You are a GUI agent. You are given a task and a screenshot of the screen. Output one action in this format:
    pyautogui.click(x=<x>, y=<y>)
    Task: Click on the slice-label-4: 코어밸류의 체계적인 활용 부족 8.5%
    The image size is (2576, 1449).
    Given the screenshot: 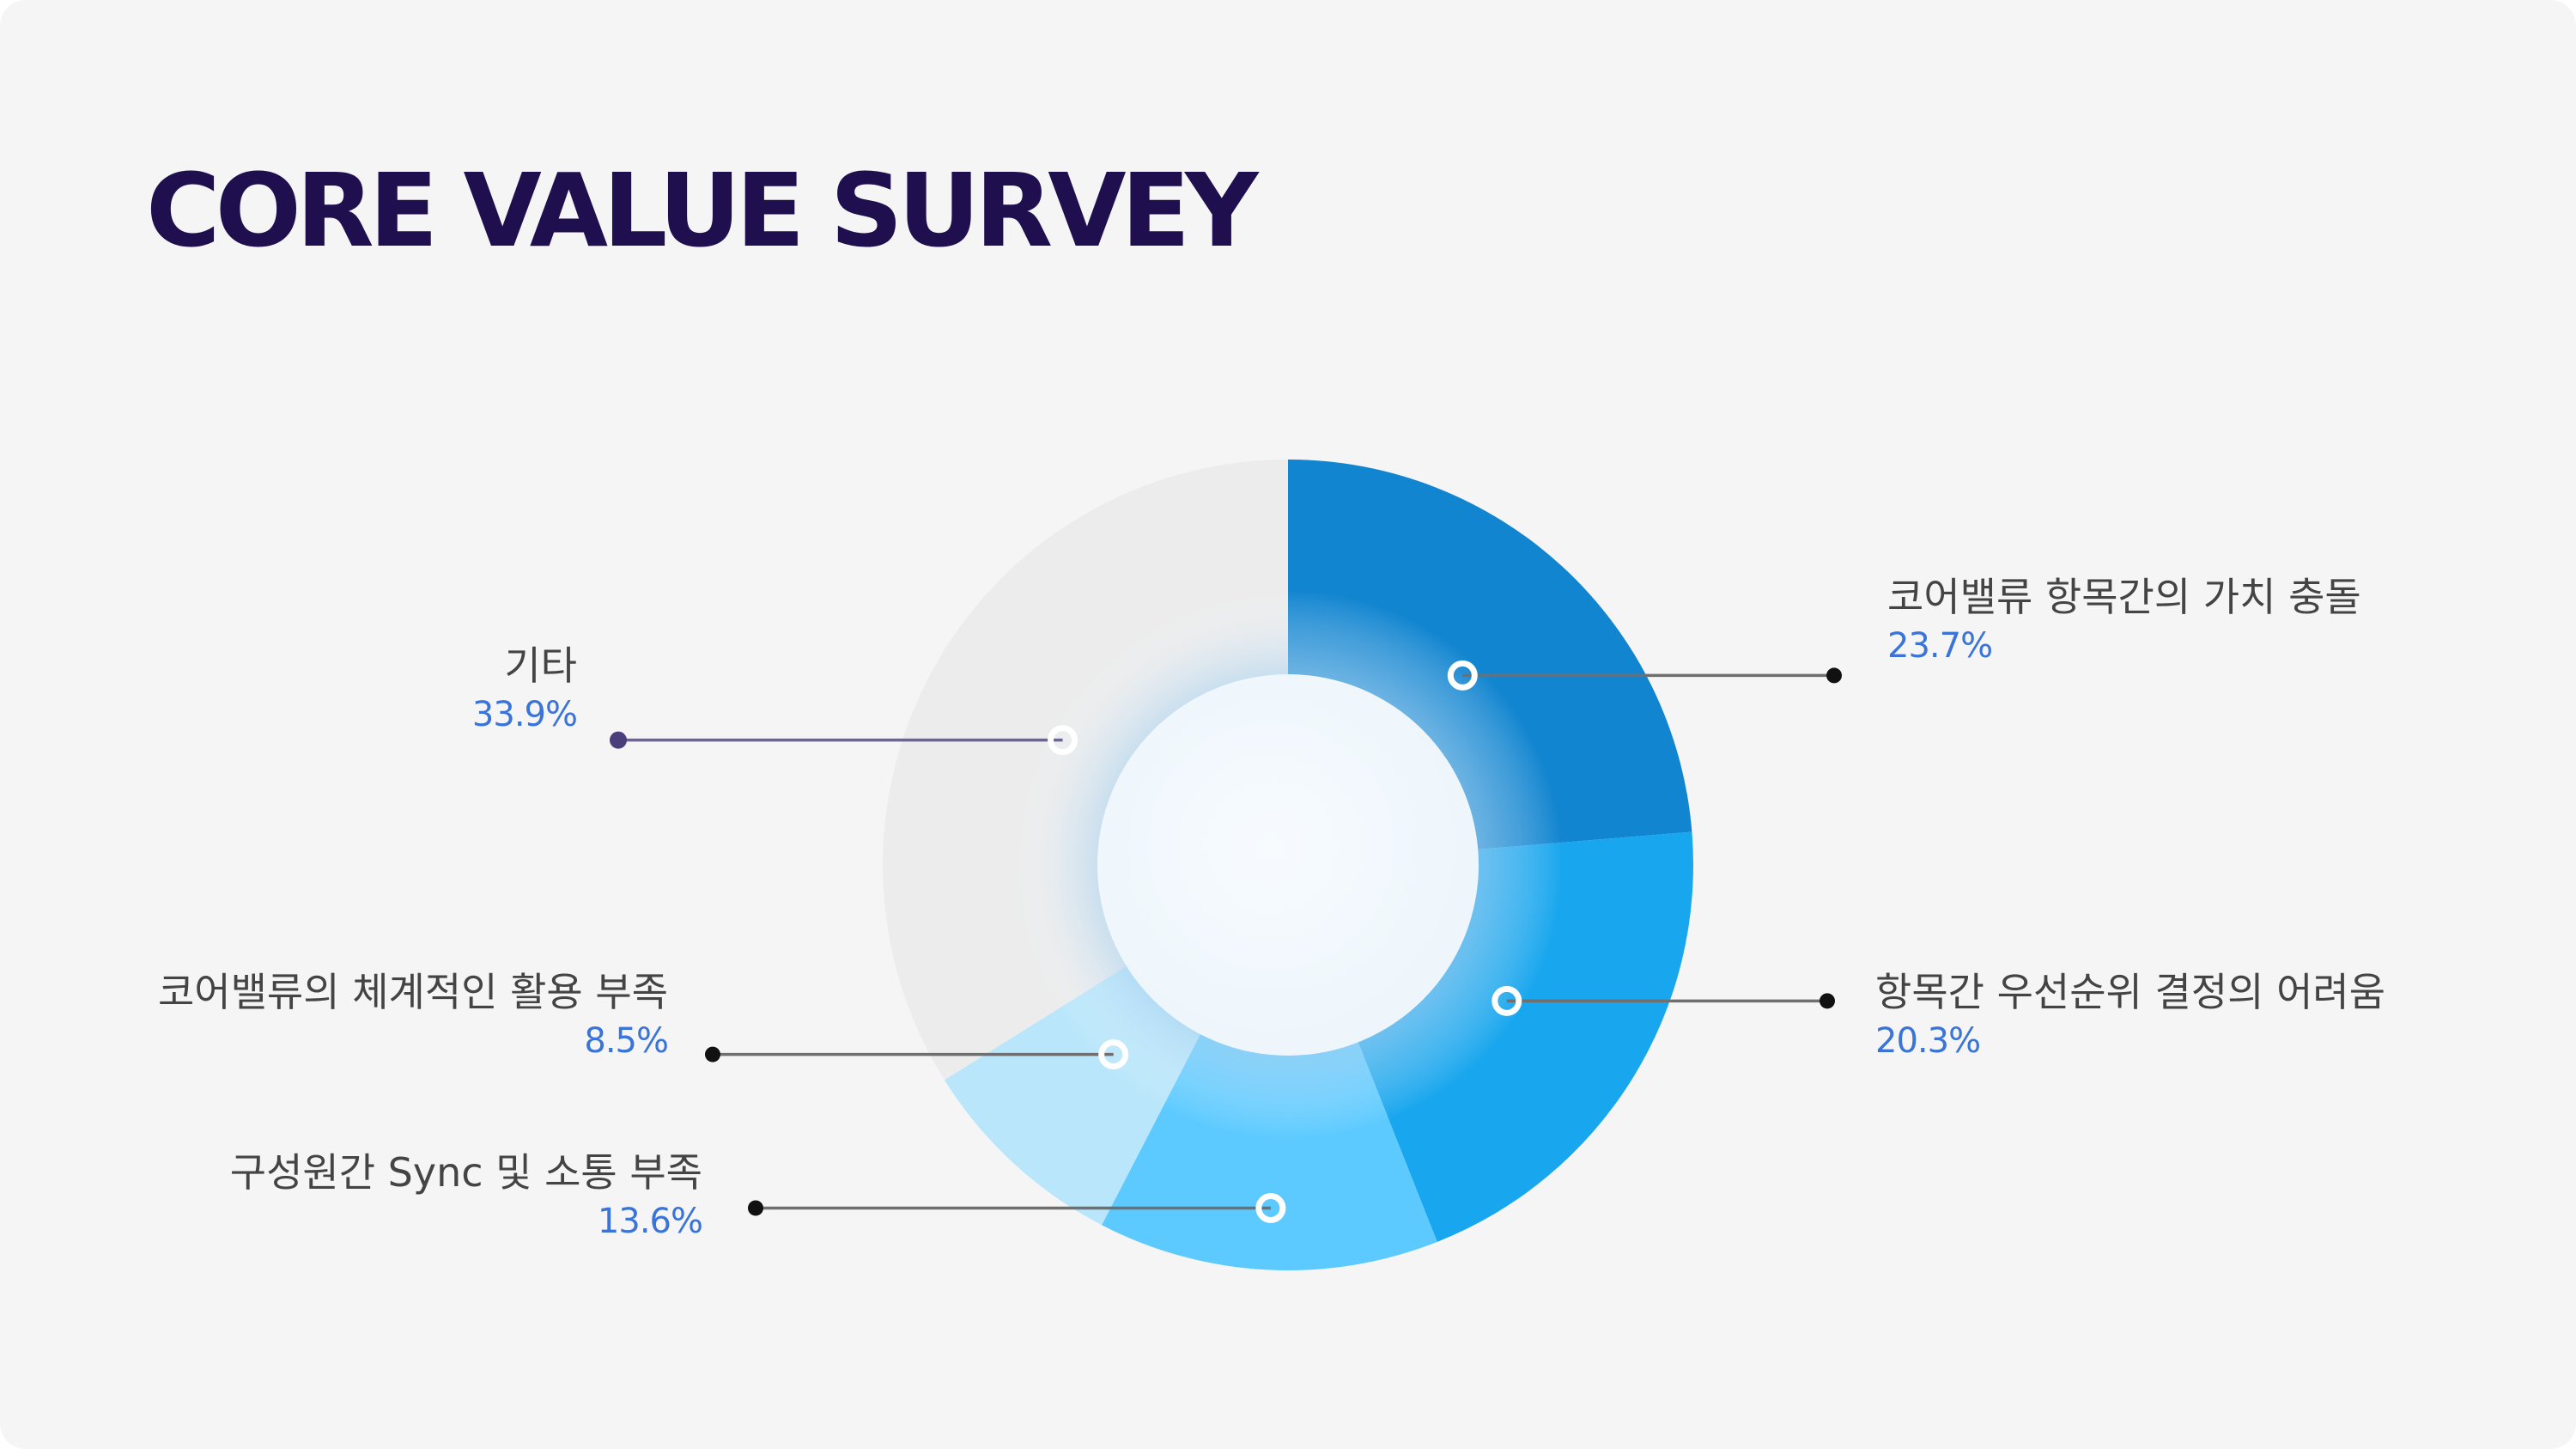 What is the action you would take?
    pyautogui.click(x=413, y=1016)
    